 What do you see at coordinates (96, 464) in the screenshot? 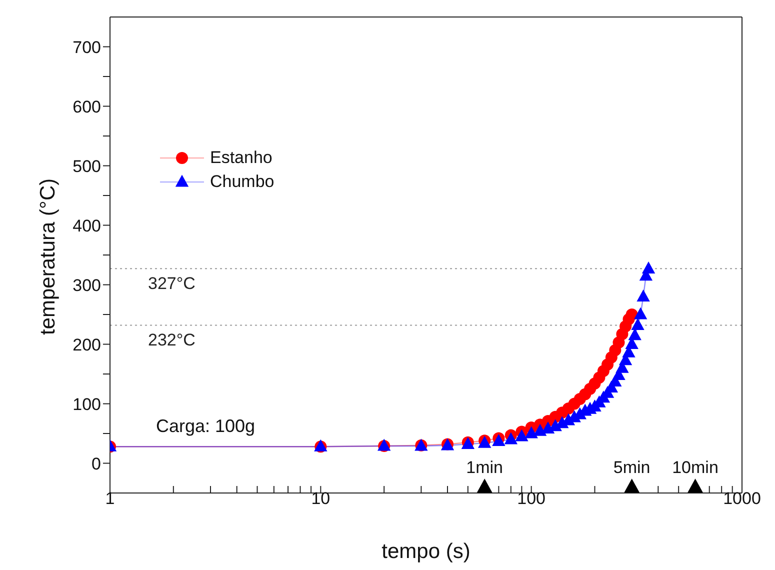
I see `y-tick-label: 0` at bounding box center [96, 464].